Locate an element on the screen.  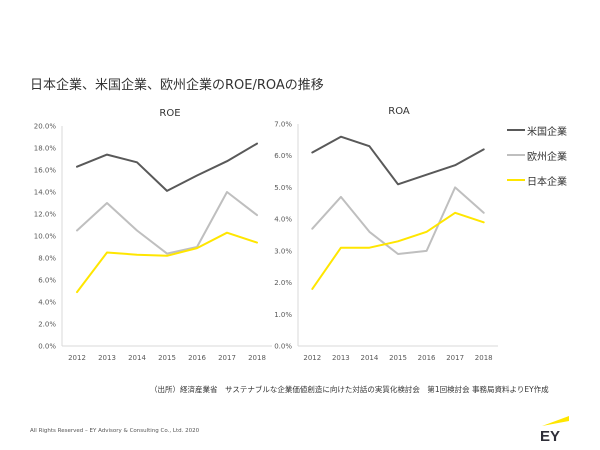
roa-y-tick-label: 3.0% is located at coordinates (283, 251).